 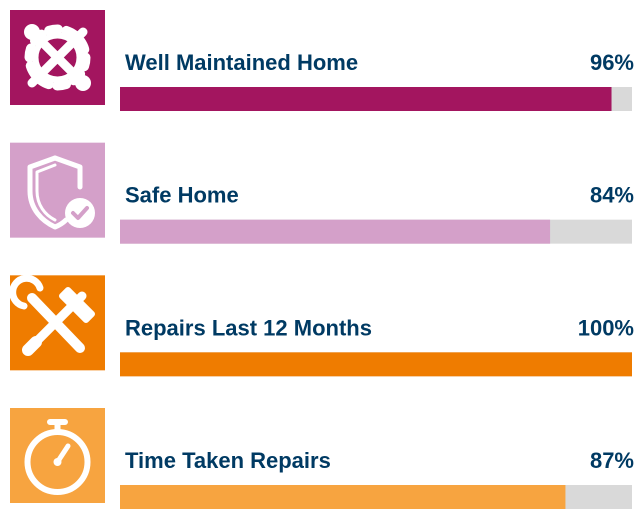 I want to click on item-label: Well Maintained Home, so click(x=241, y=62).